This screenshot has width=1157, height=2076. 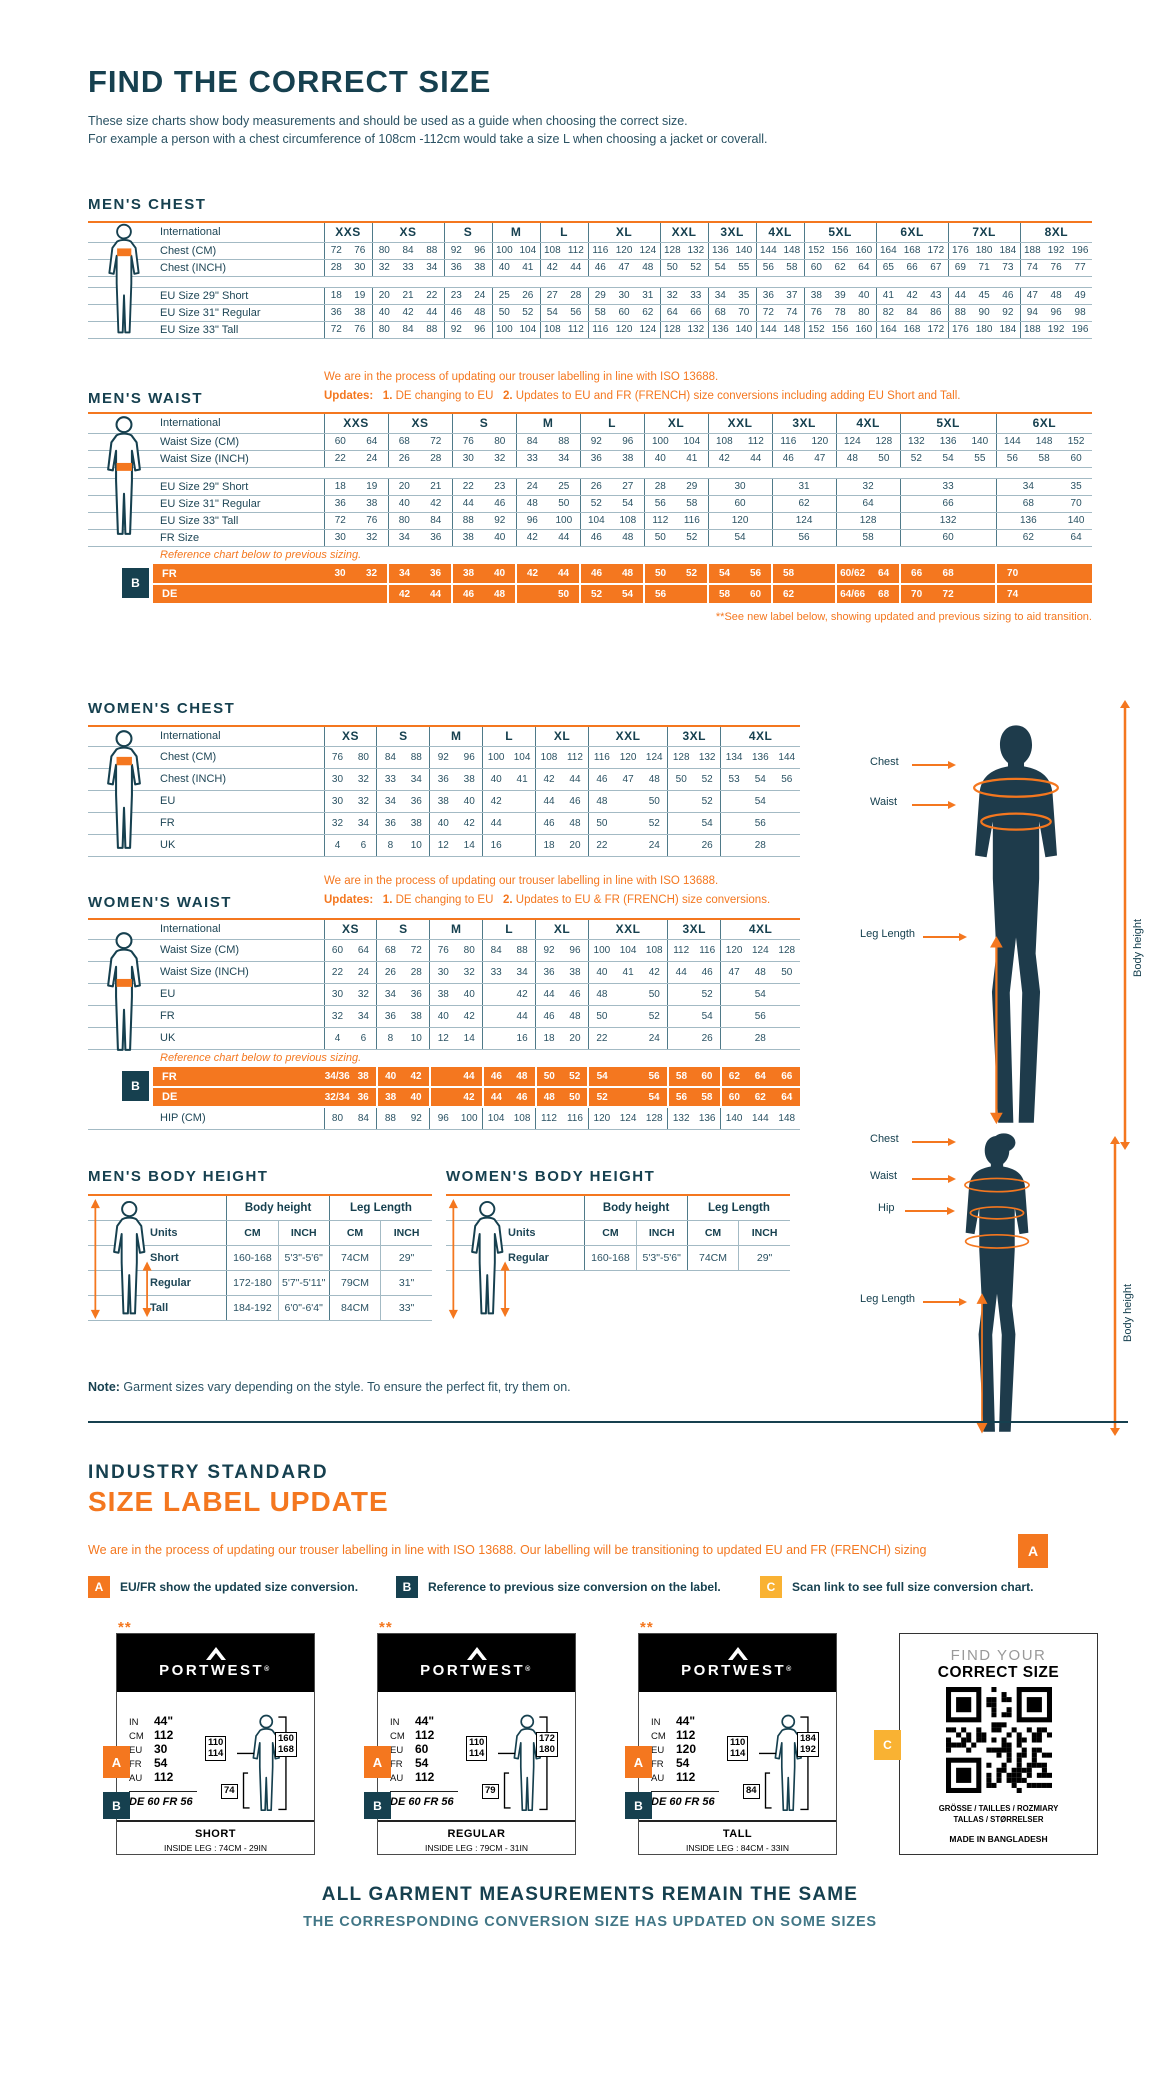 What do you see at coordinates (425, 1777) in the screenshot?
I see `size-value: 112` at bounding box center [425, 1777].